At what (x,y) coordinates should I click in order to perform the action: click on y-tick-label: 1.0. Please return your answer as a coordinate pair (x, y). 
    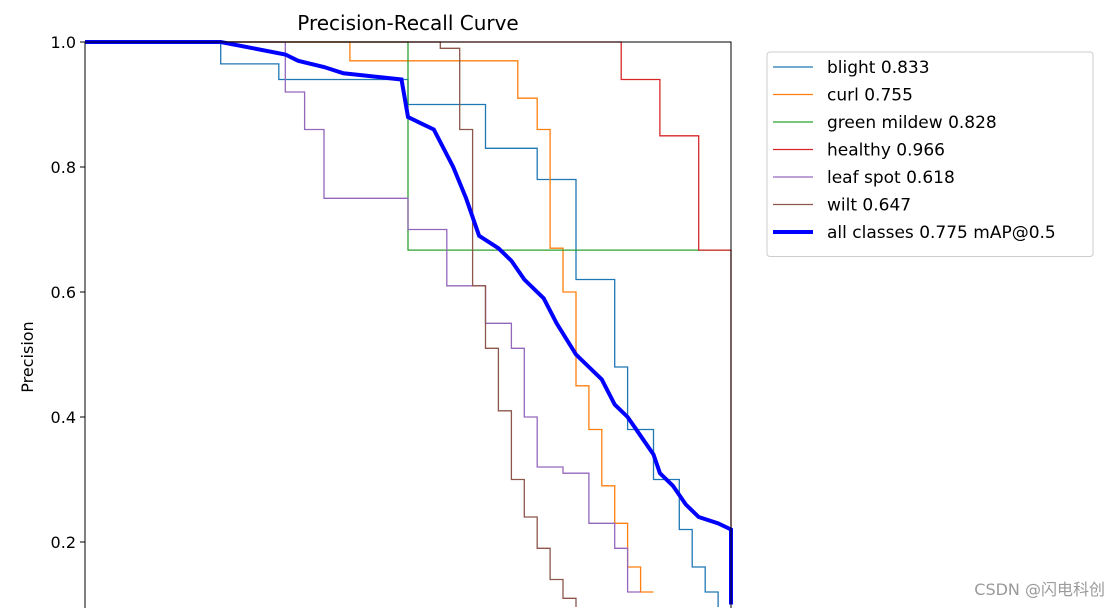
    Looking at the image, I should click on (63, 42).